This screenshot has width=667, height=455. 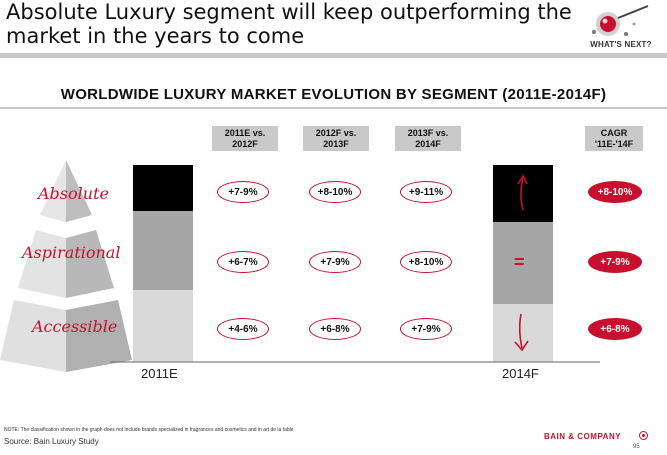 I want to click on growth-aspirational-2014: +8-10%, so click(x=426, y=262).